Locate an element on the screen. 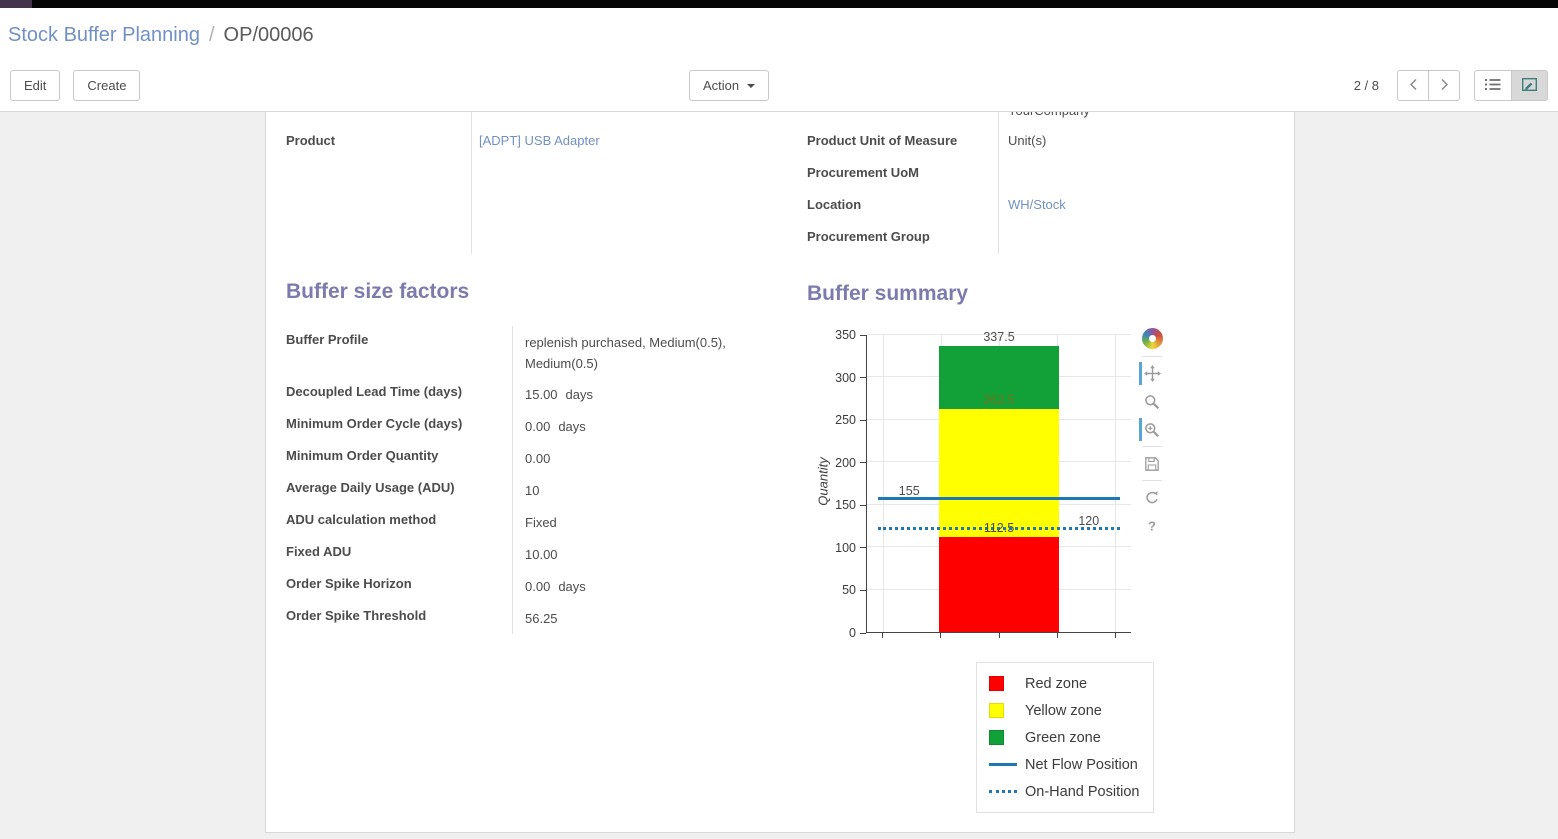 The image size is (1558, 839). pager-buttons is located at coordinates (1428, 85).